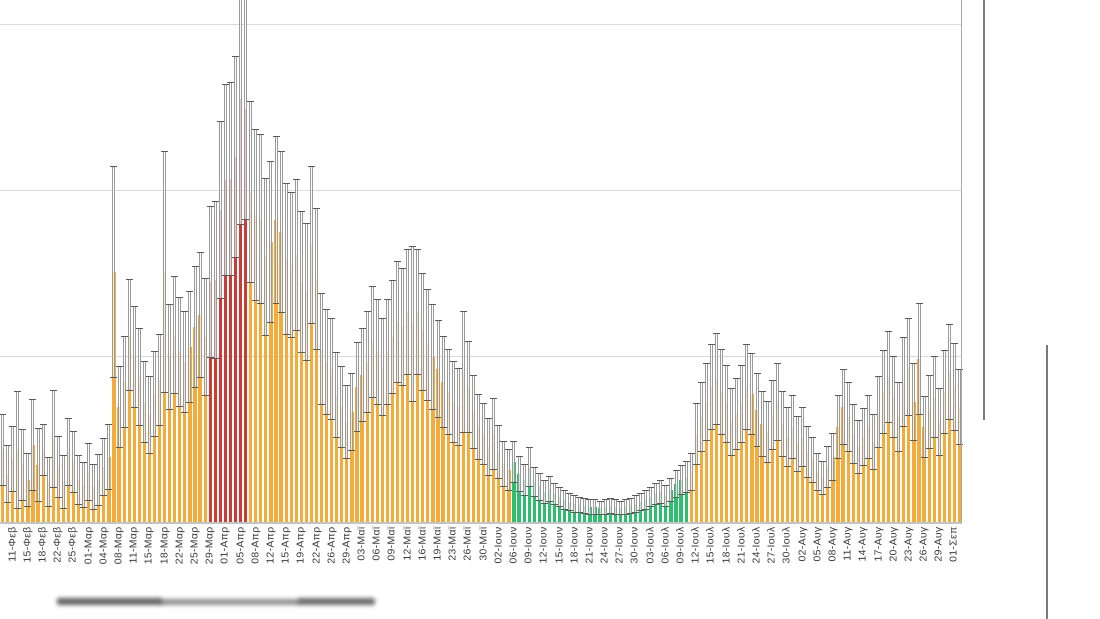 The image size is (1100, 619). I want to click on x-axis-label: 14-Αυγ, so click(862, 544).